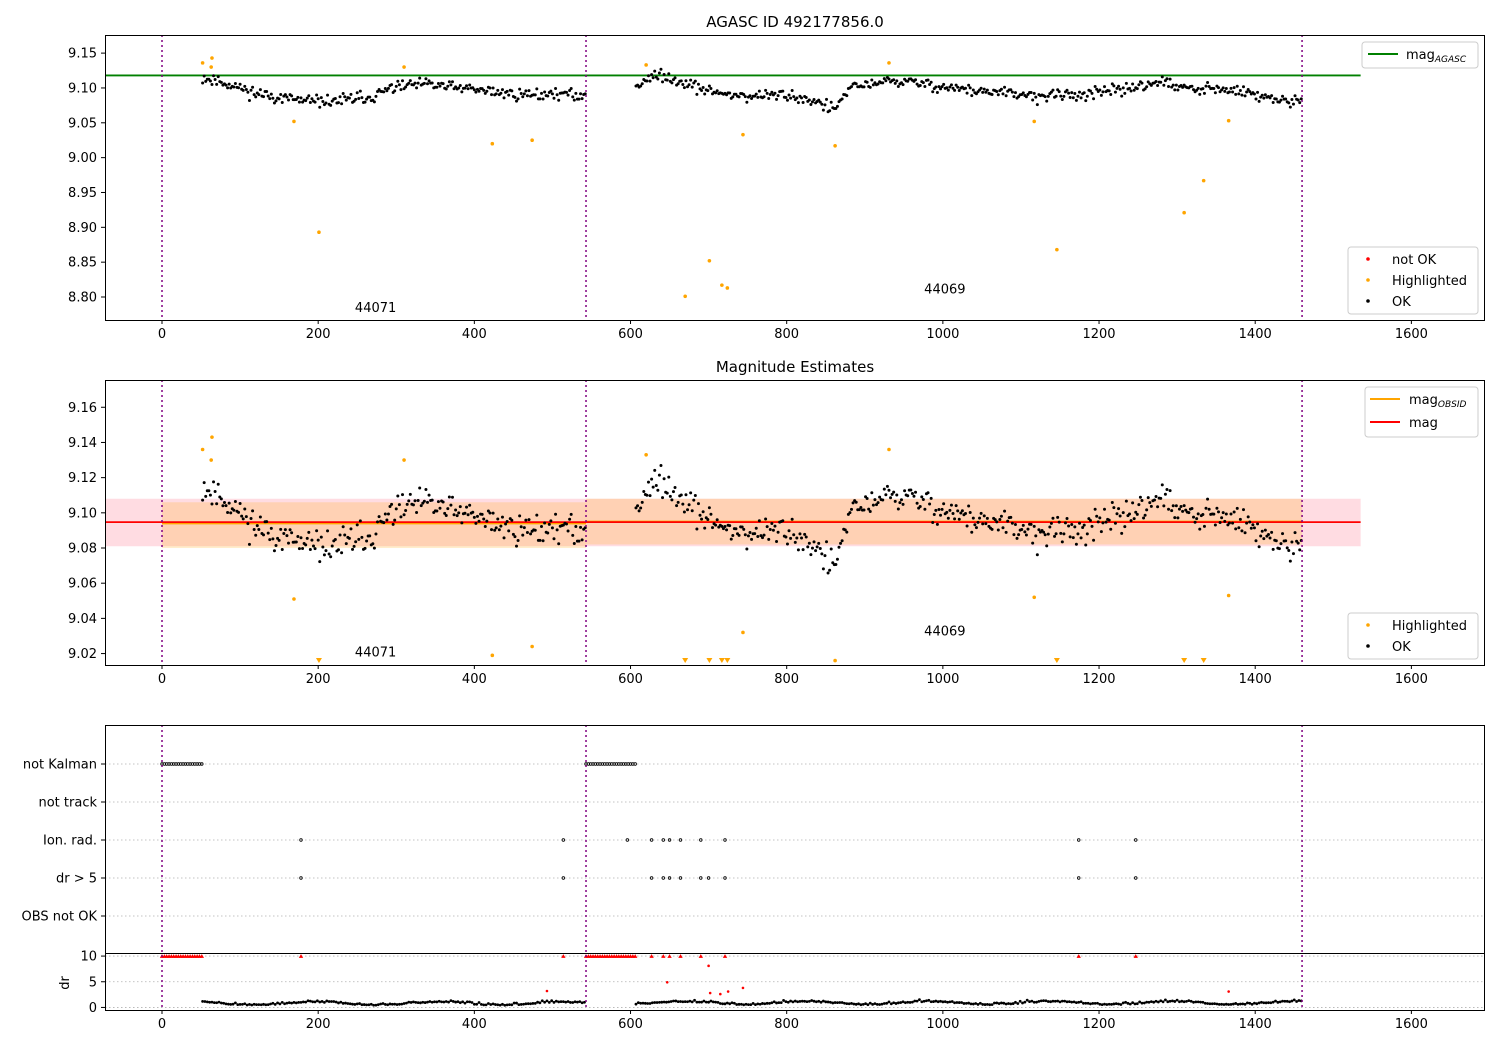 The height and width of the screenshot is (1050, 1500). What do you see at coordinates (1411, 1024) in the screenshot?
I see `x-tick-label: 1600` at bounding box center [1411, 1024].